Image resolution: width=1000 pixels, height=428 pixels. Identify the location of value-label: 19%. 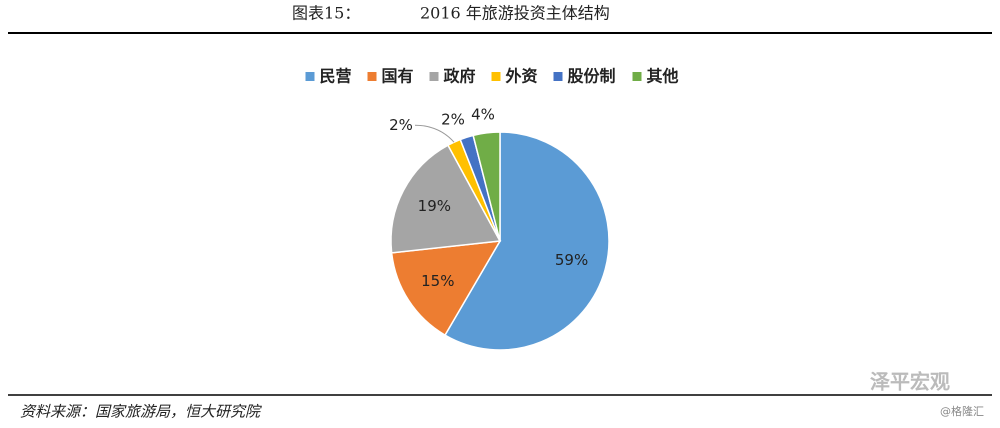
(434, 206).